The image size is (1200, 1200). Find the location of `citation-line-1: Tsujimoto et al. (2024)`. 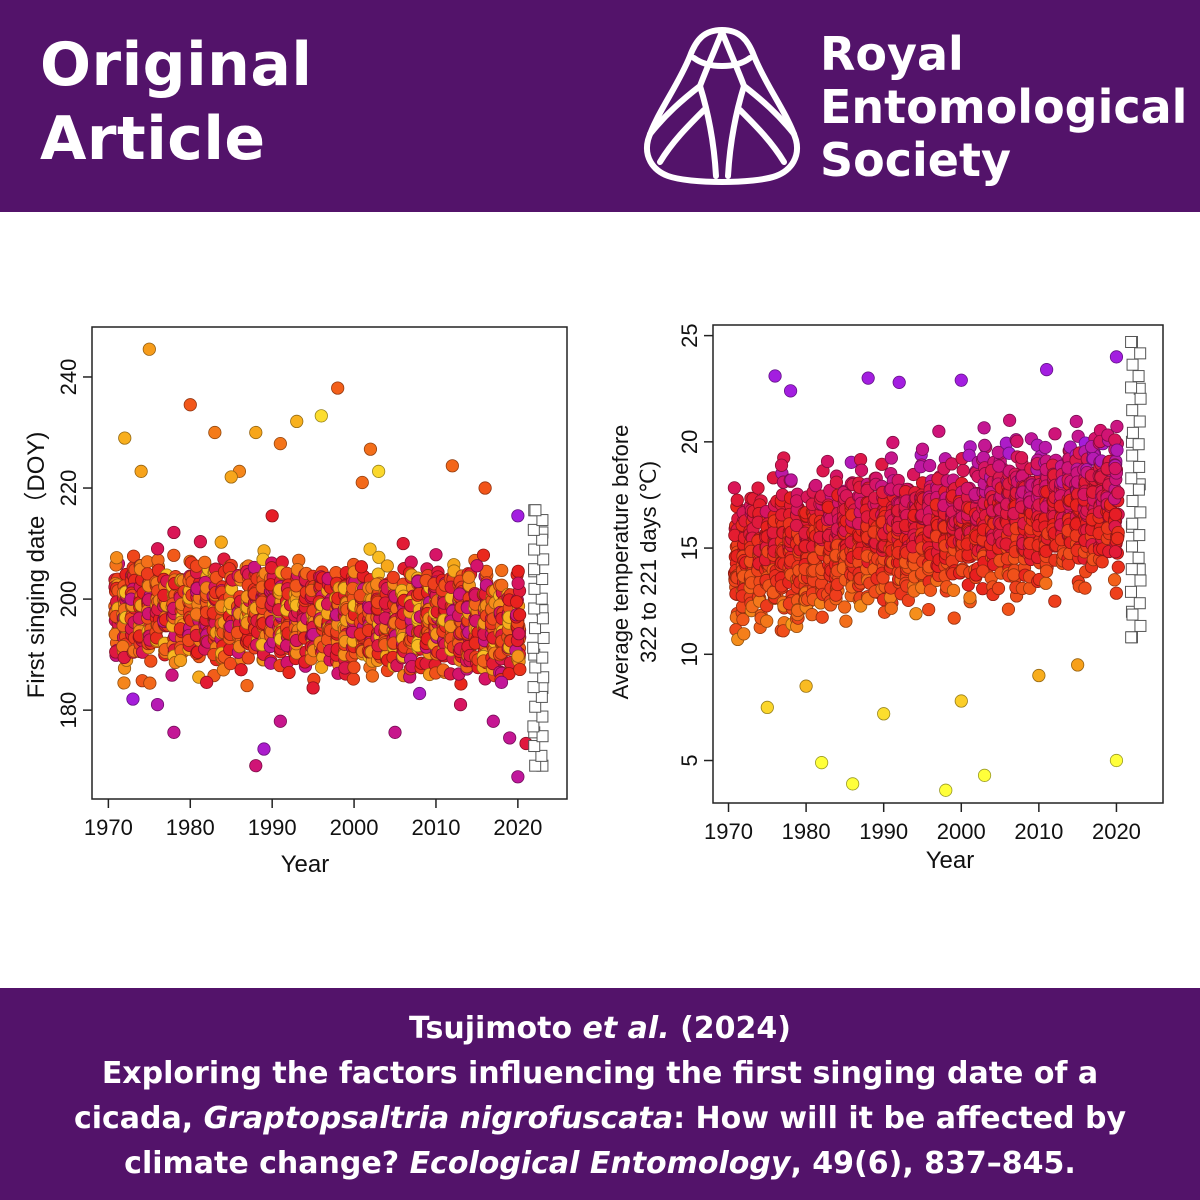

citation-line-1: Tsujimoto et al. (2024) is located at coordinates (600, 1028).